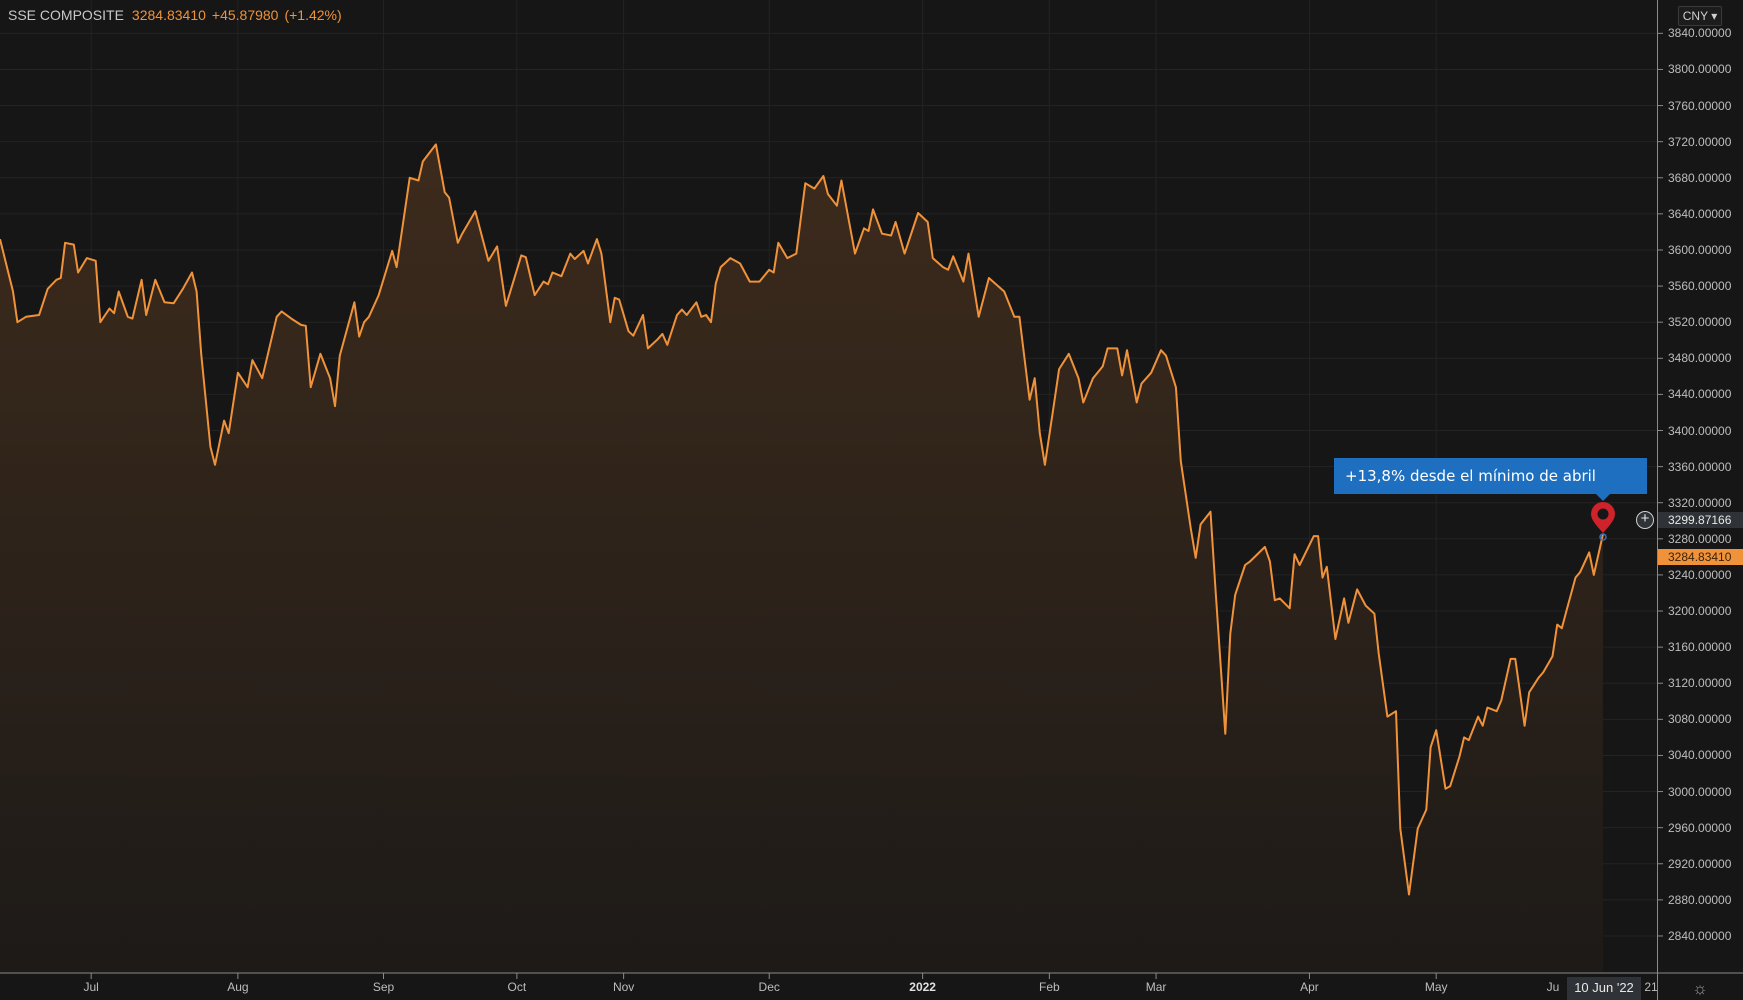 This screenshot has height=1000, width=1743. I want to click on gear-icon: ☼, so click(1700, 988).